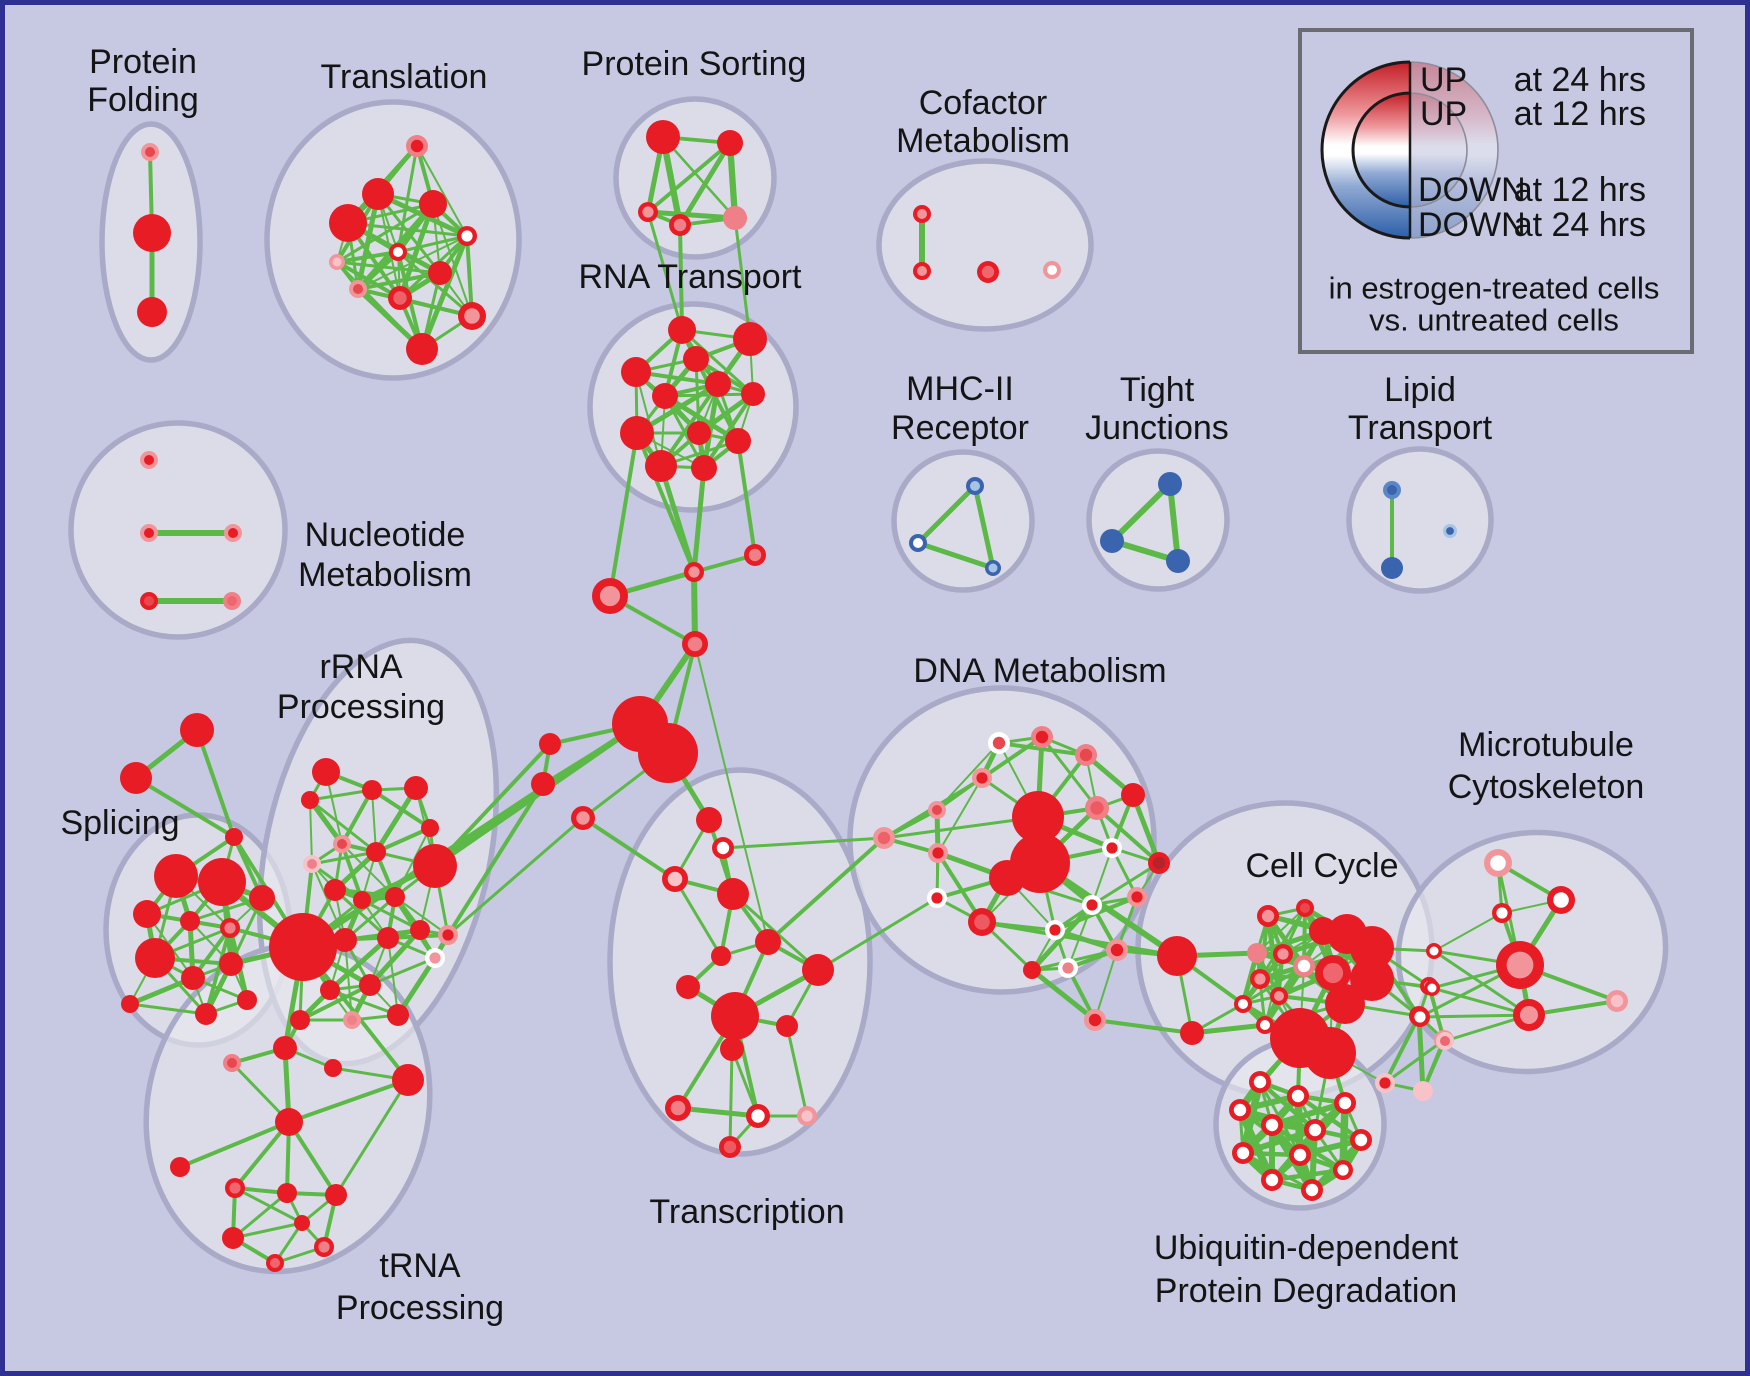 The image size is (1750, 1376). Describe the element at coordinates (1472, 190) in the screenshot. I see `legend-direction-2: DOWN` at that location.